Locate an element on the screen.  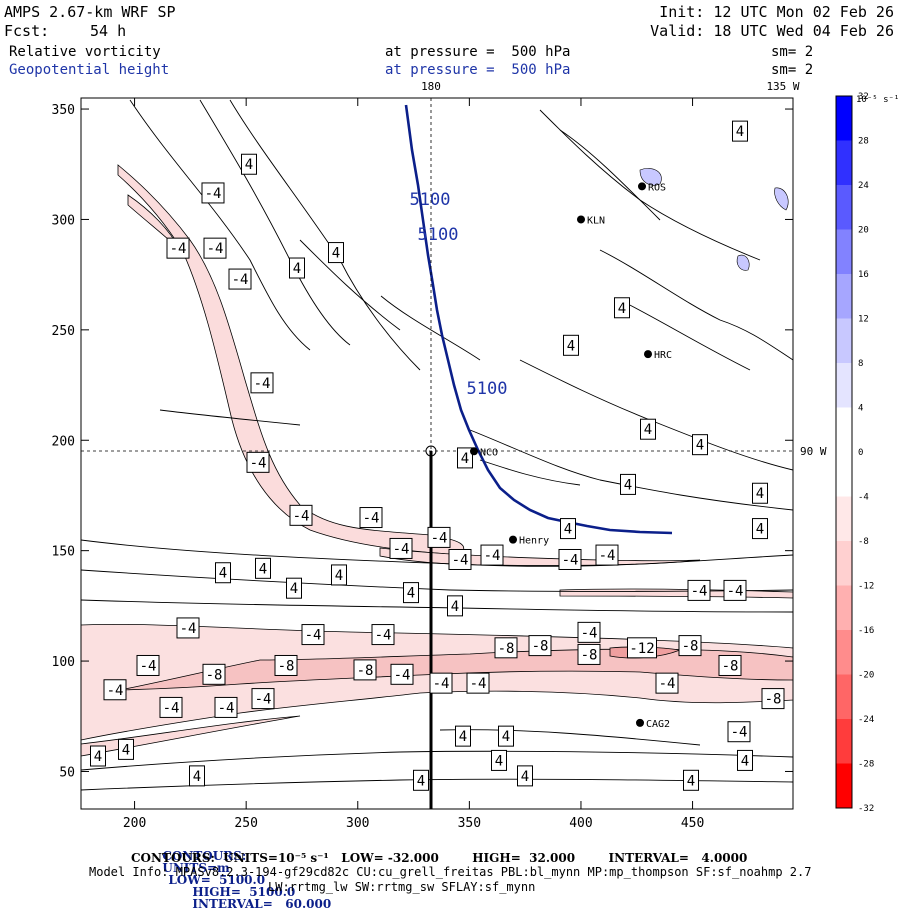
colorbar-tick-label: -20 is located at coordinates (866, 676).